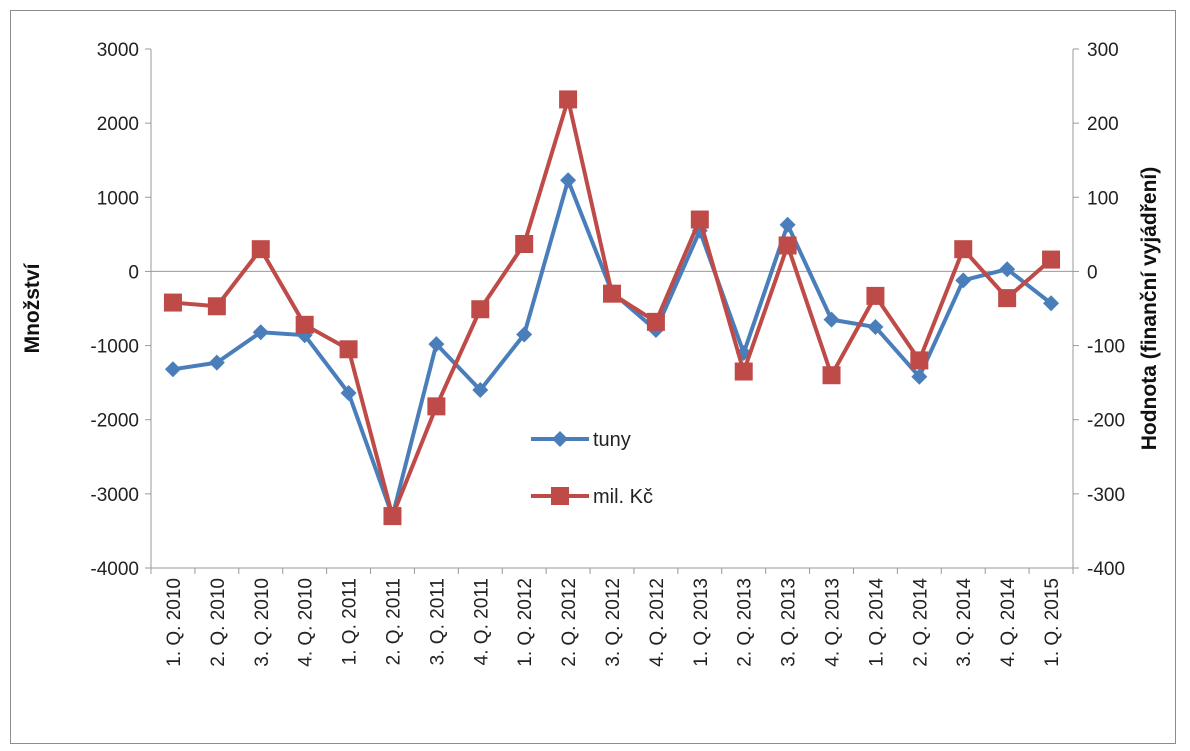  What do you see at coordinates (1149, 309) in the screenshot?
I see `y2-axis-title: Hodnota (finanční vyjádření)` at bounding box center [1149, 309].